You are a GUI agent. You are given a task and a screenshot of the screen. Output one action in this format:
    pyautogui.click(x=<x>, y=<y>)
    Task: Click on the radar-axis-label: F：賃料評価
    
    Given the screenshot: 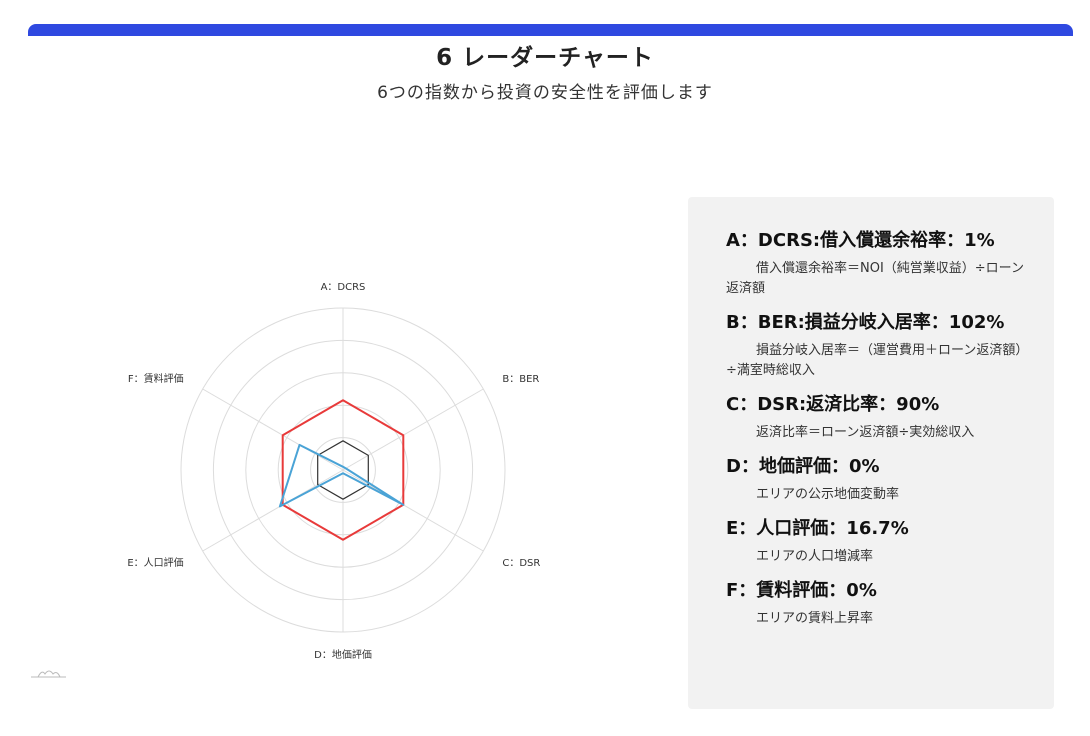 What is the action you would take?
    pyautogui.click(x=156, y=378)
    